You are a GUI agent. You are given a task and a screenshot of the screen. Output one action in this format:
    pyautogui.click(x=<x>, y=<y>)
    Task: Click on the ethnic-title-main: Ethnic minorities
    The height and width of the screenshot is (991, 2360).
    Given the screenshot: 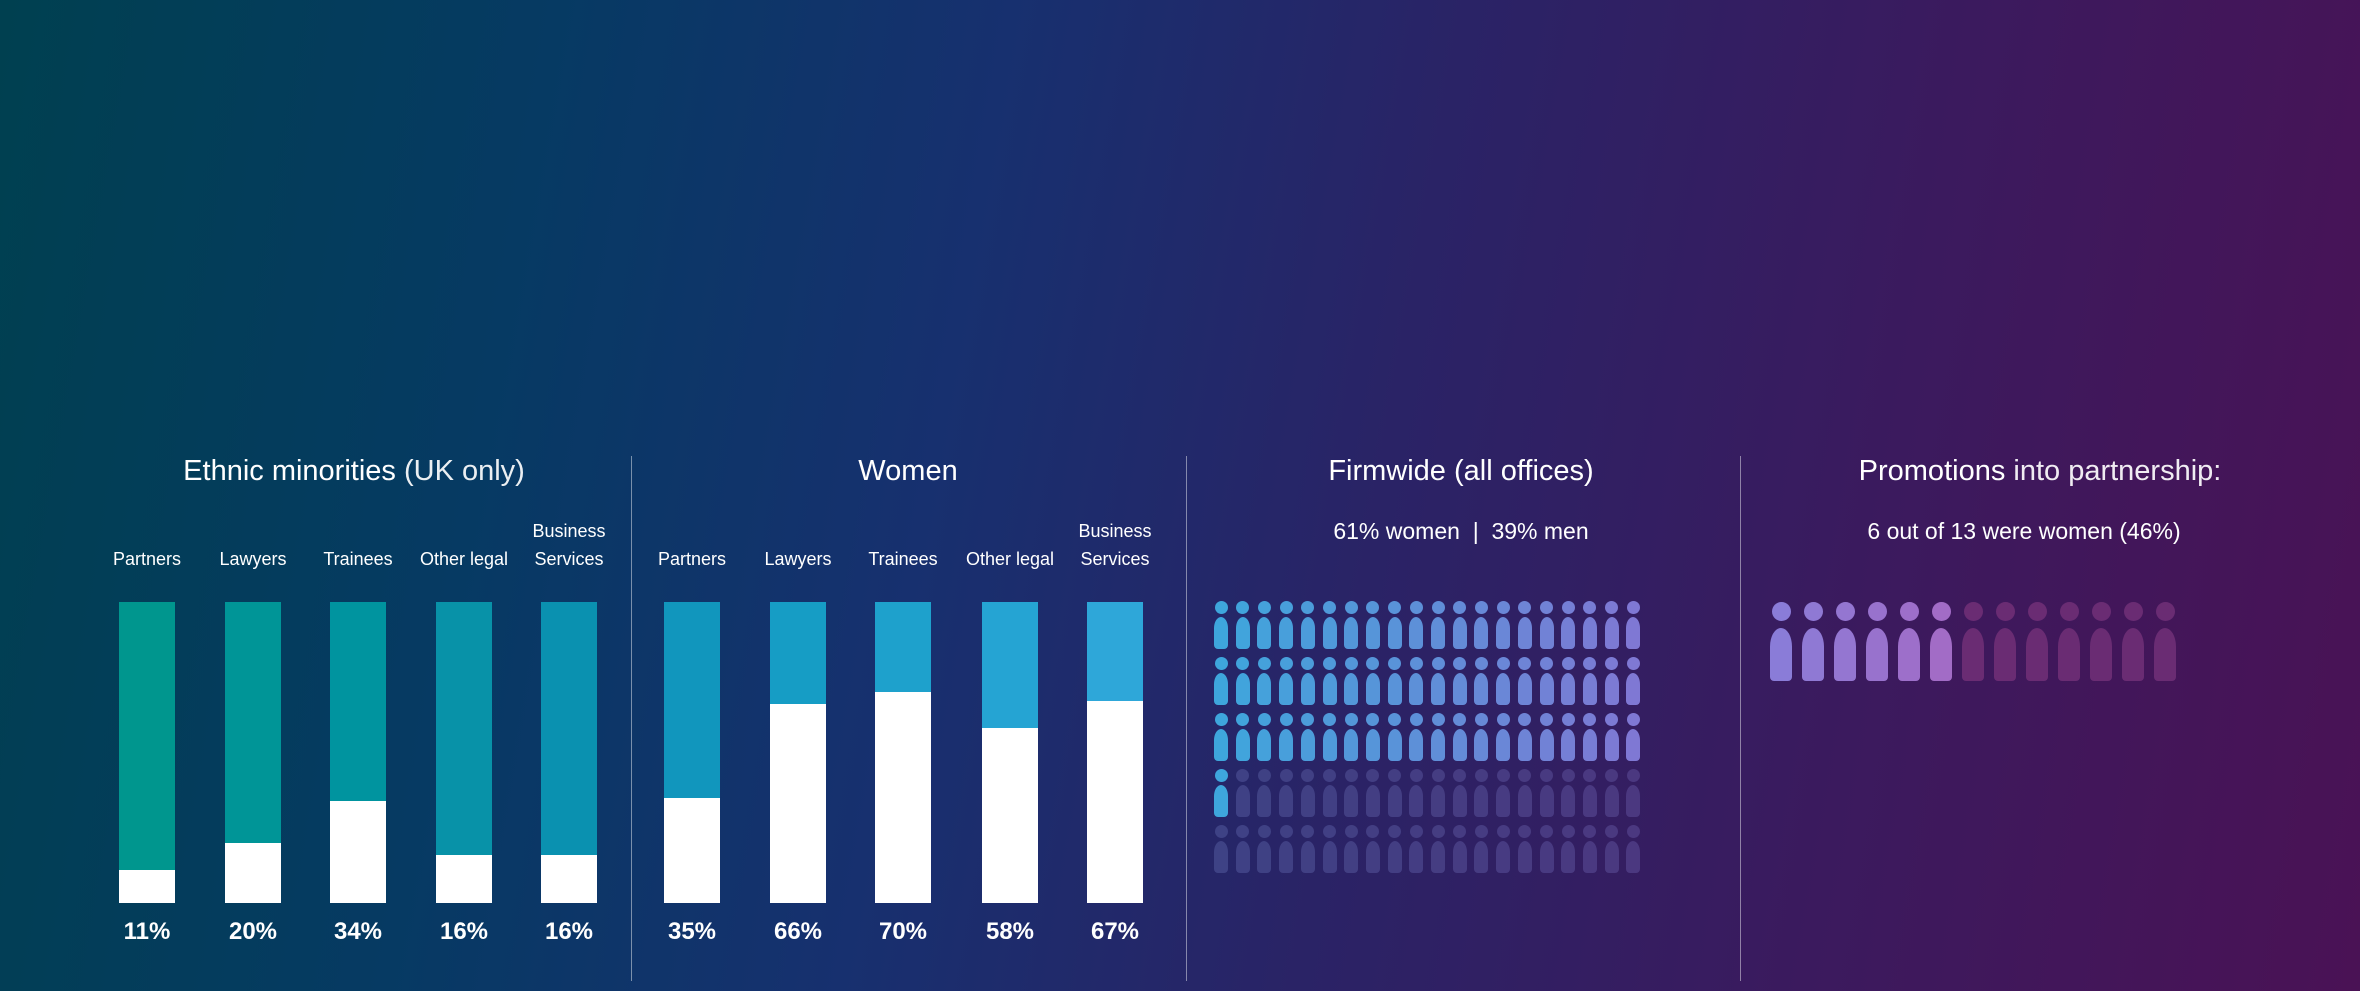 What is the action you would take?
    pyautogui.click(x=289, y=471)
    